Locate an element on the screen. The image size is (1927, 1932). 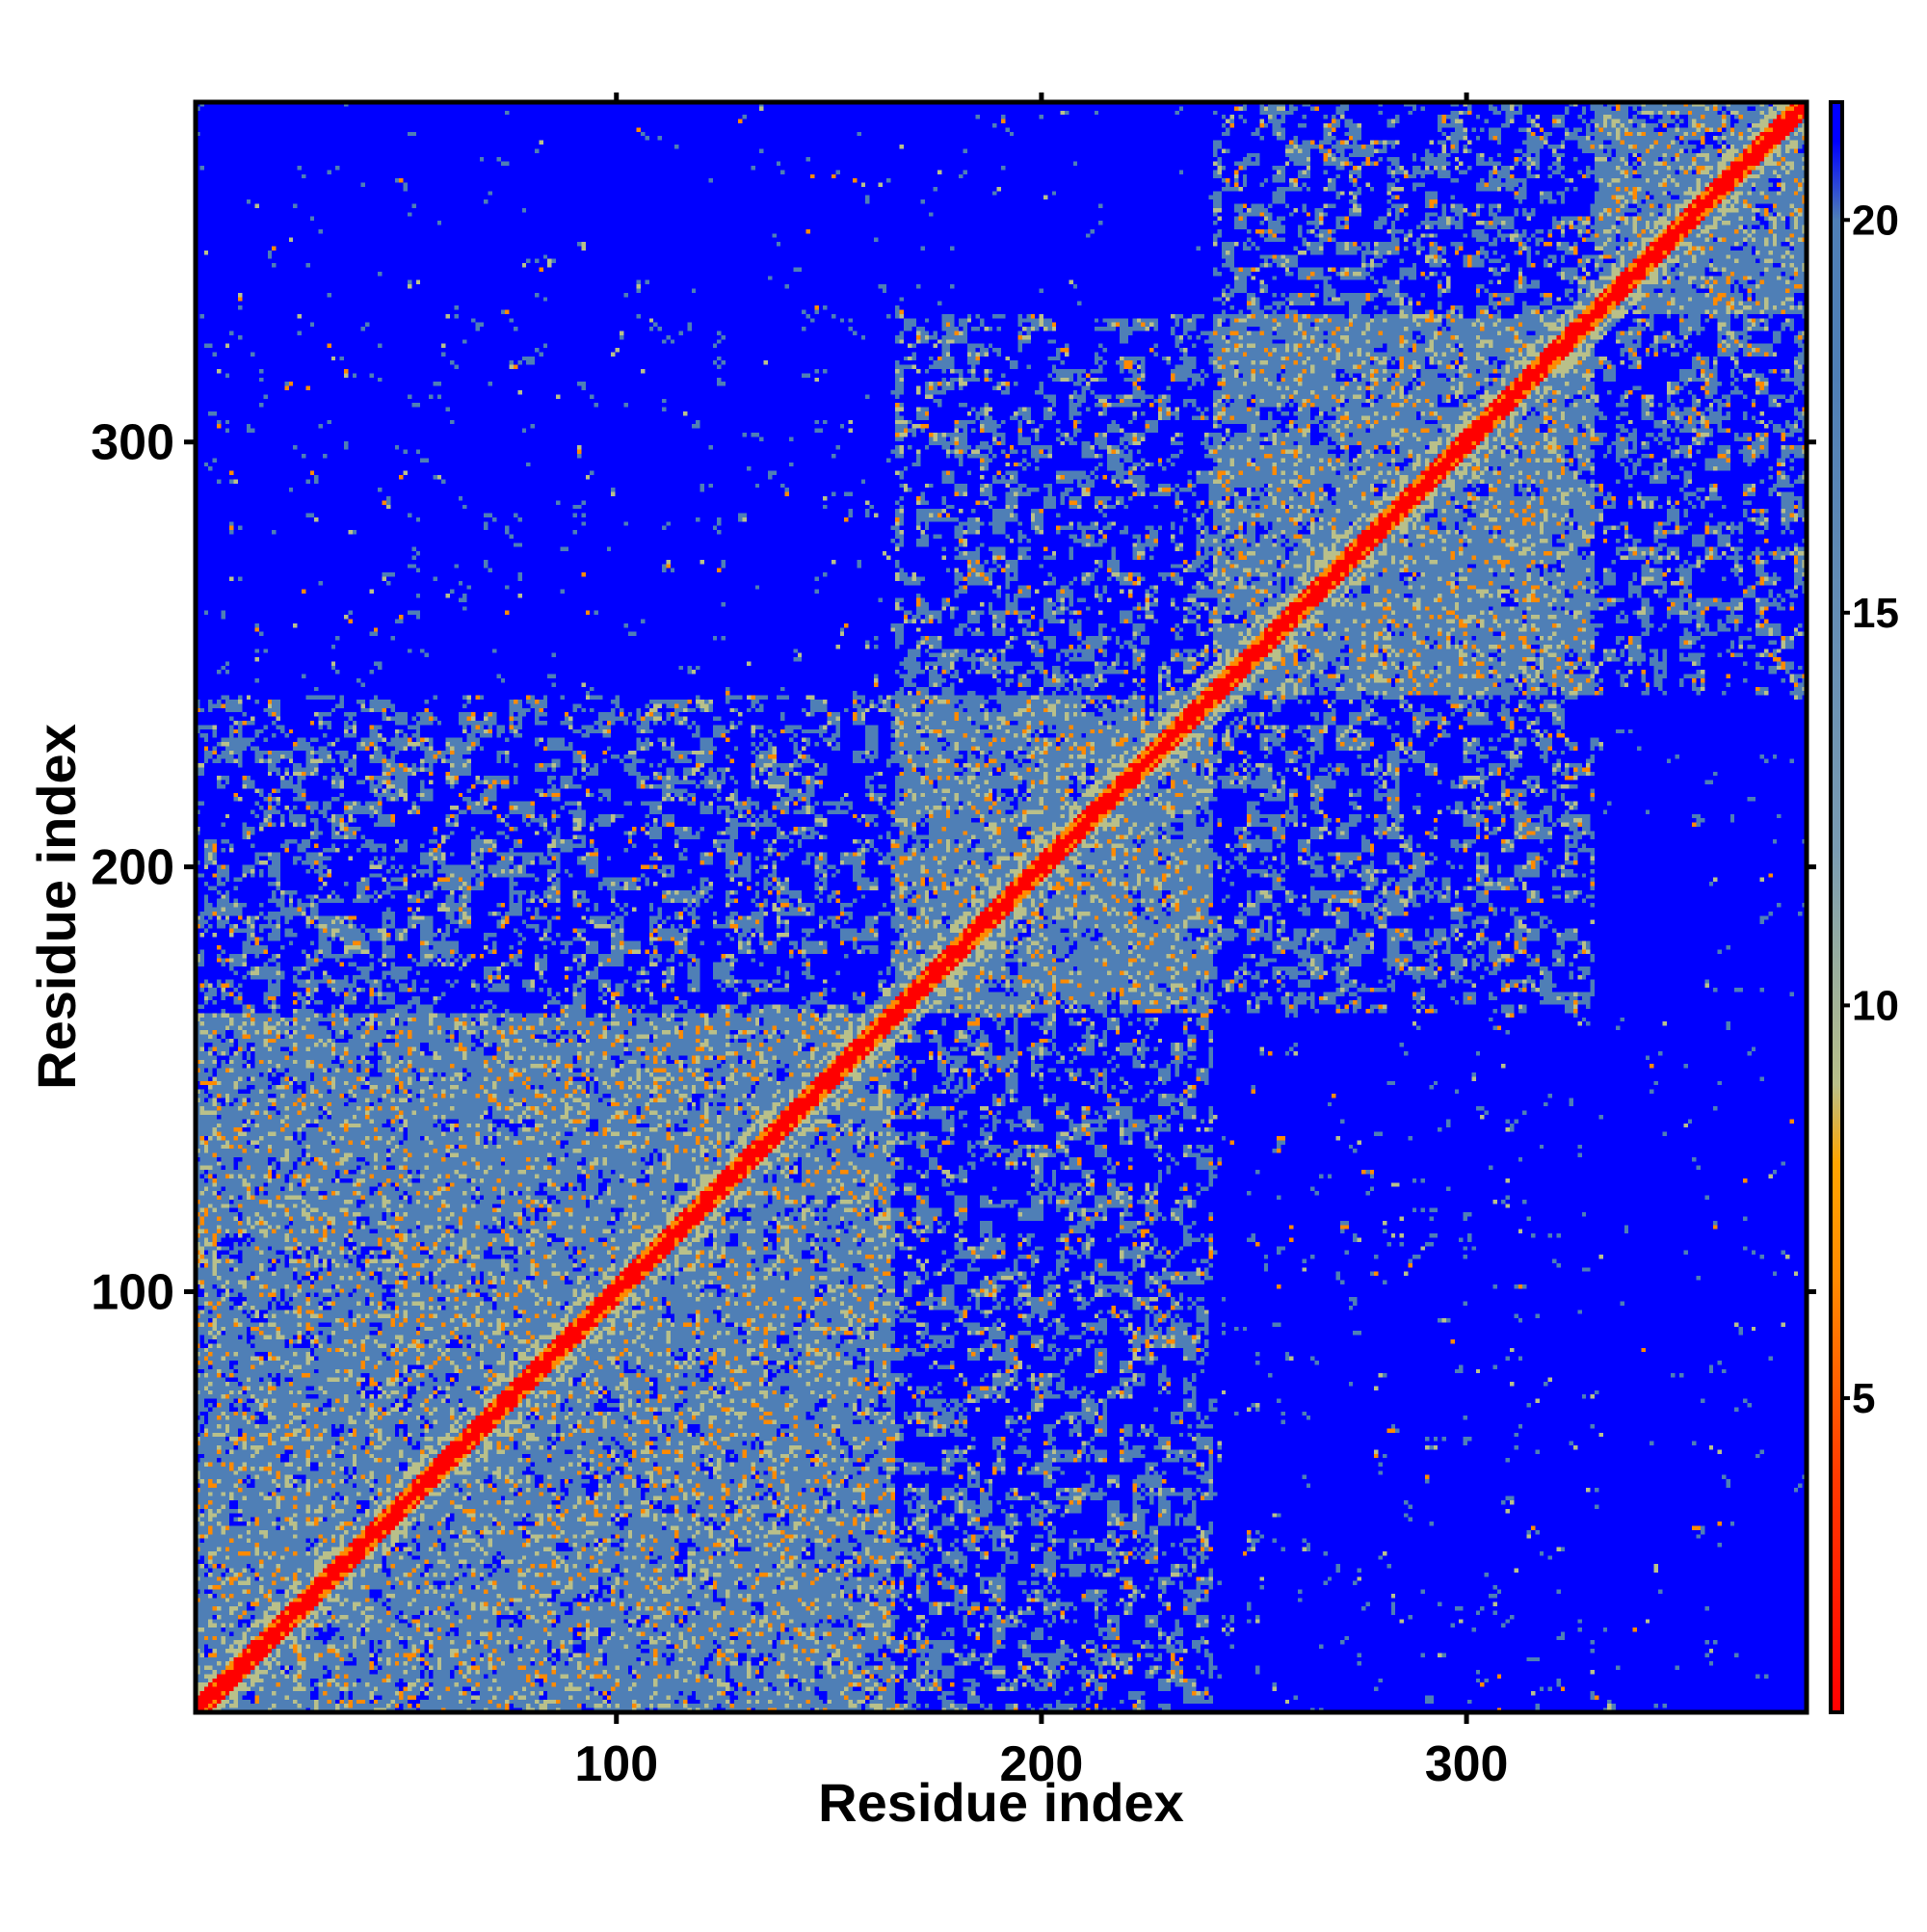
colorbar-gradient is located at coordinates (1836, 907).